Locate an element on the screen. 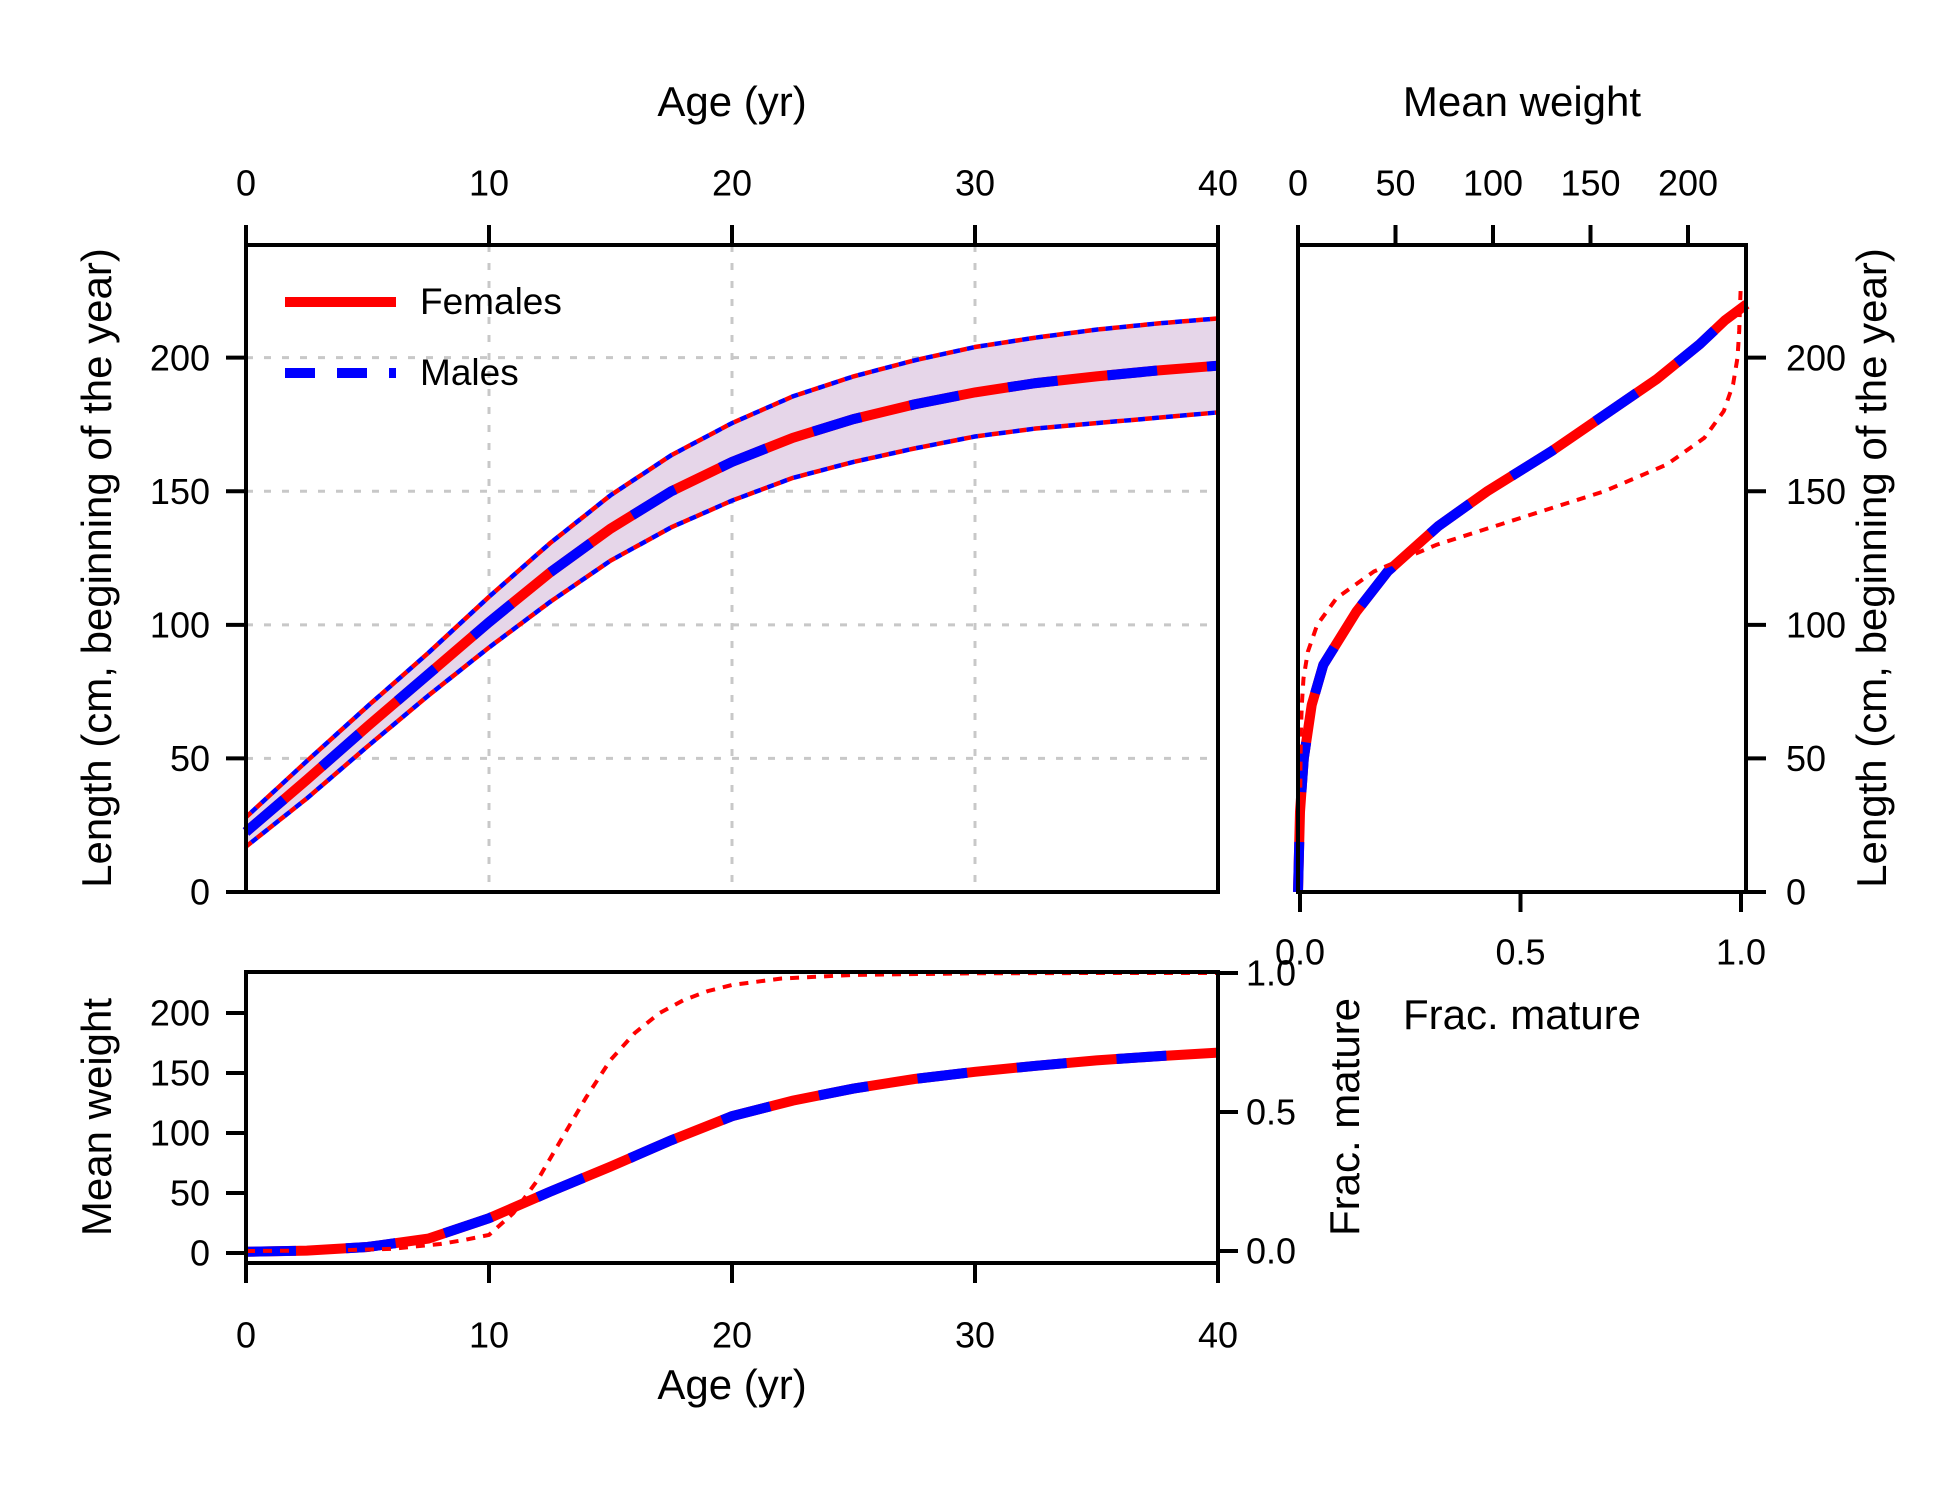  tl-left-tick-label: 100 is located at coordinates (180, 624).